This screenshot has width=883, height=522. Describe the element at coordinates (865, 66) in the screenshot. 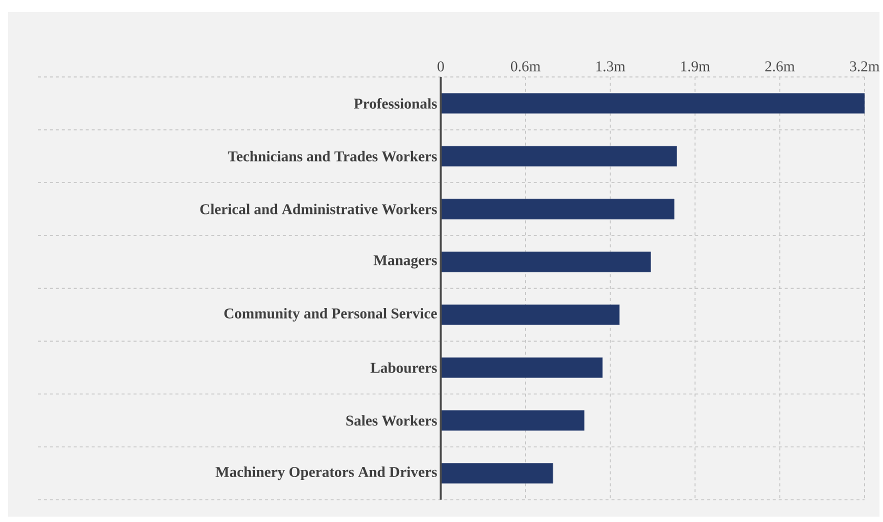

I see `x-tick-label: 3.2m` at that location.